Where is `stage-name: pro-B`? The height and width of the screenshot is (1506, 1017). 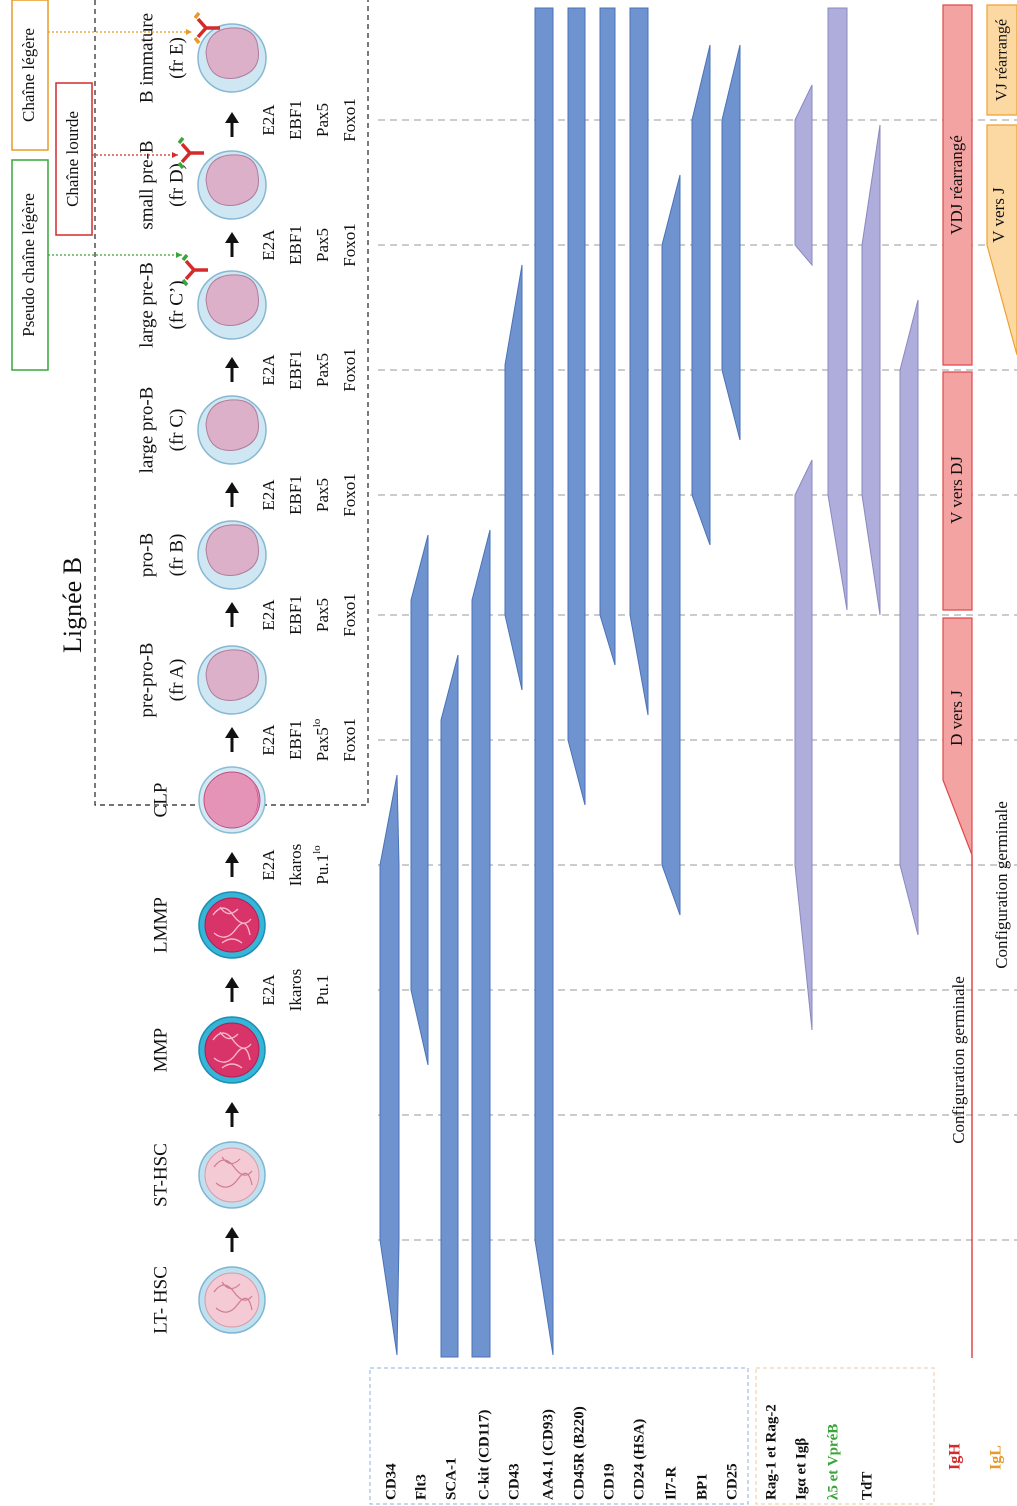
stage-name: pro-B is located at coordinates (146, 555).